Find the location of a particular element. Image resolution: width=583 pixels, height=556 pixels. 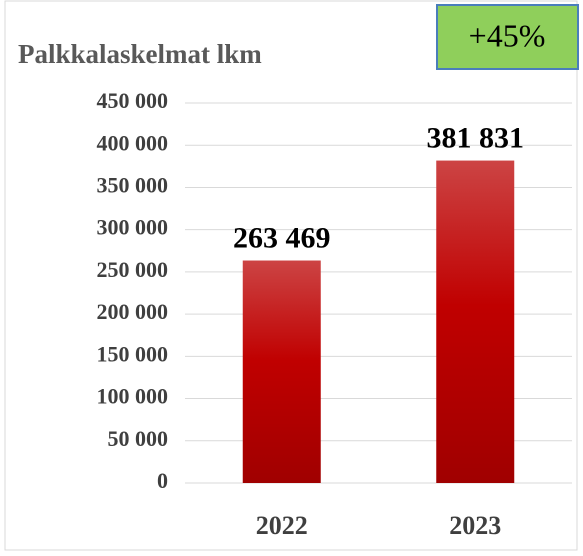

annotation-box is located at coordinates (507, 37).